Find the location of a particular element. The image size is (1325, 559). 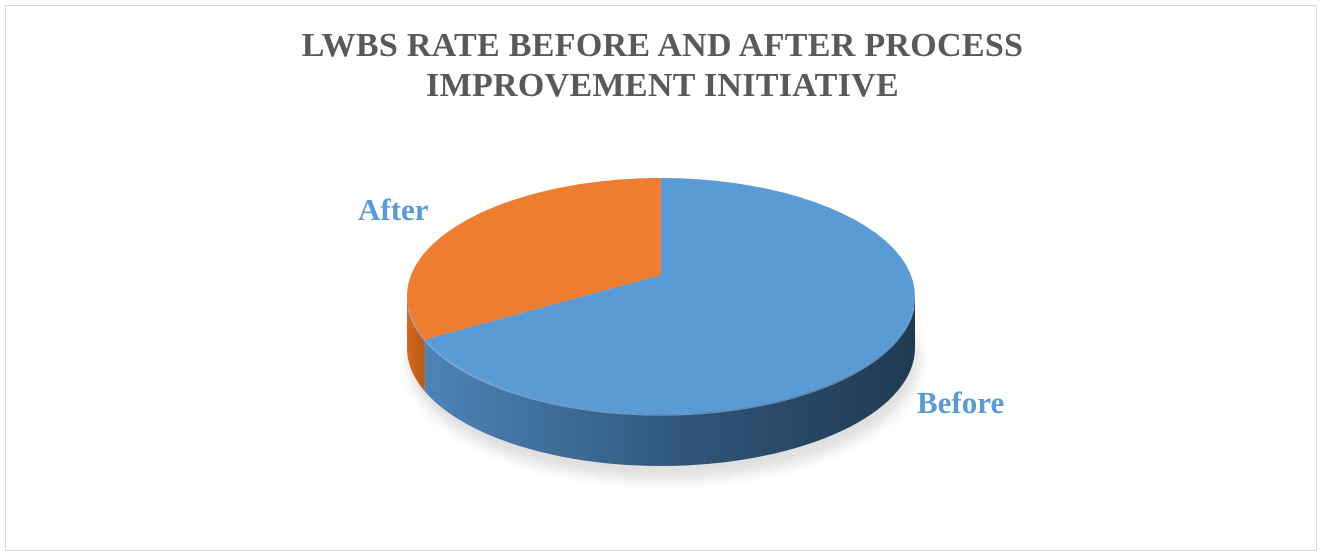

chart-title-line-1: LWBS RATE BEFORE AND AFTER PROCESS is located at coordinates (662, 45).